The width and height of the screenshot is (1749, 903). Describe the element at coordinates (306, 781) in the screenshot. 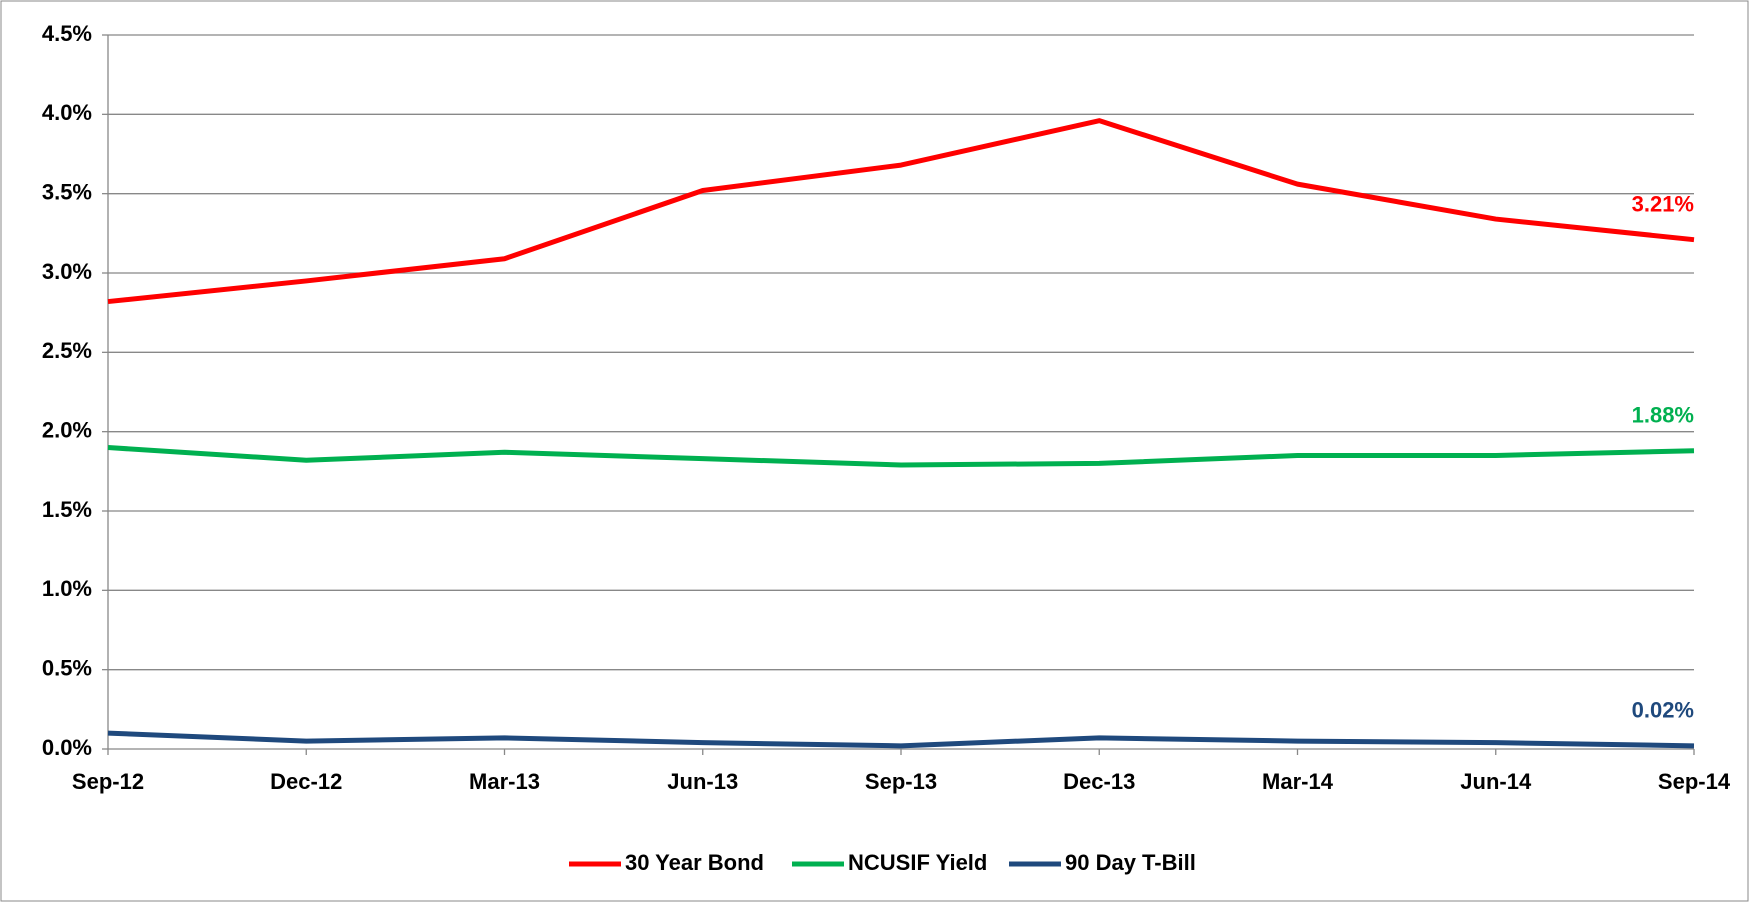

I see `x-tick-label: Dec-12` at that location.